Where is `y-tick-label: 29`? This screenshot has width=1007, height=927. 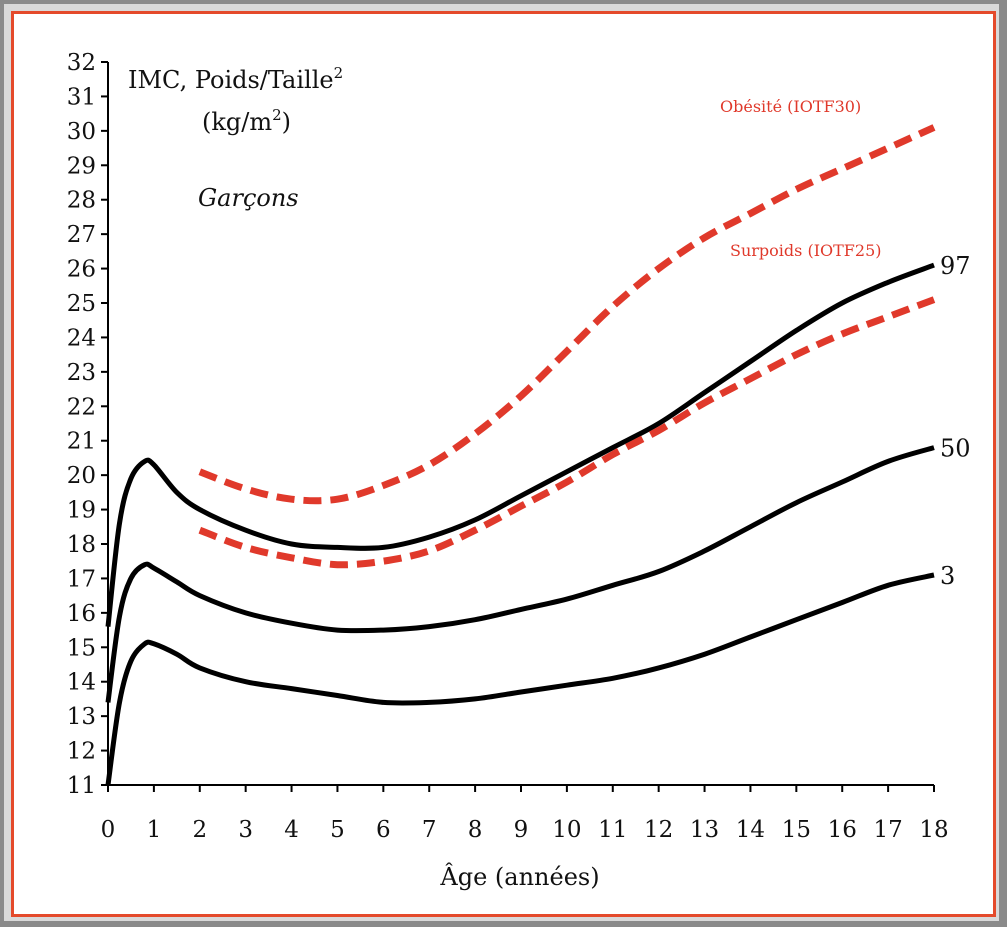 y-tick-label: 29 is located at coordinates (81, 166).